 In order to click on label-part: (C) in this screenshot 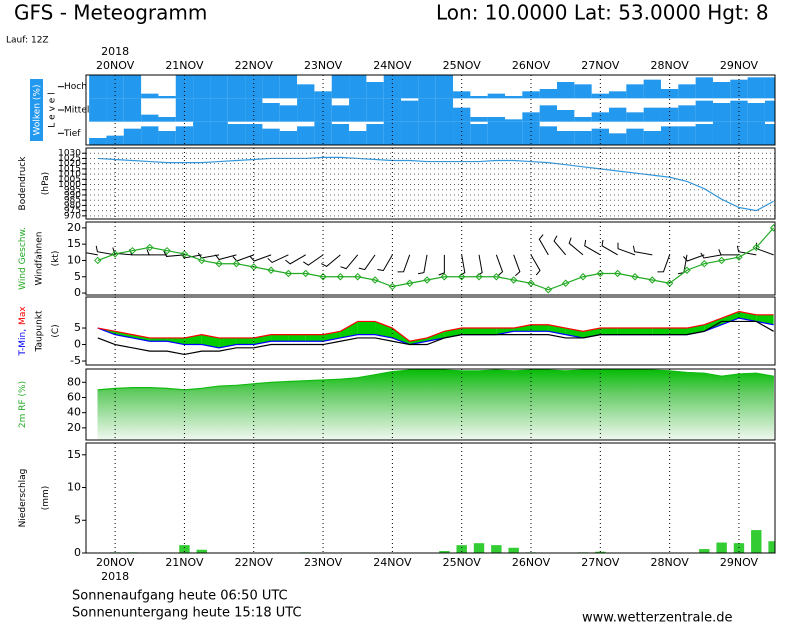, I will do `click(56, 330)`.